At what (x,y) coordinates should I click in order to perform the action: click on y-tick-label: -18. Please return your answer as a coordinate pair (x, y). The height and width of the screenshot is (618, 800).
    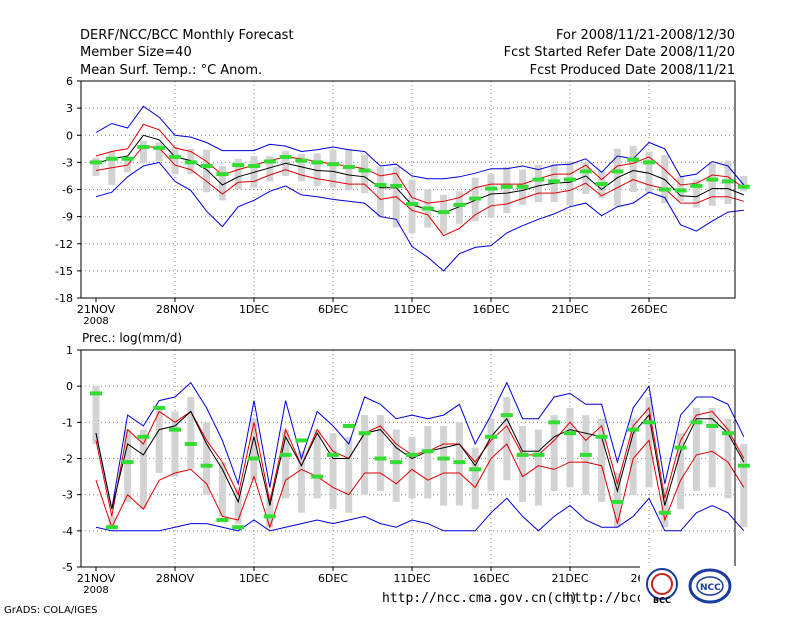
    Looking at the image, I should click on (64, 298).